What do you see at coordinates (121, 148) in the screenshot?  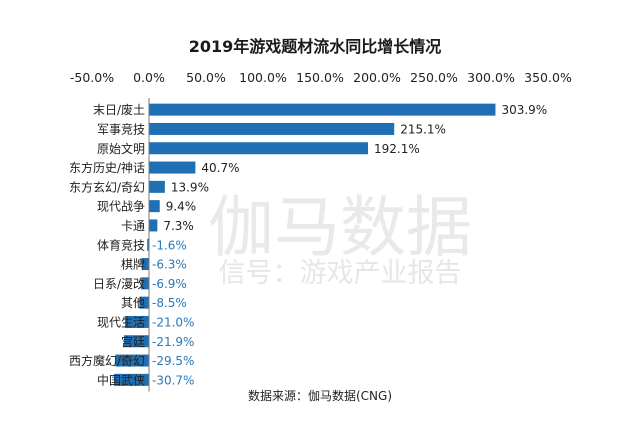 I see `category-label: 原始文明` at bounding box center [121, 148].